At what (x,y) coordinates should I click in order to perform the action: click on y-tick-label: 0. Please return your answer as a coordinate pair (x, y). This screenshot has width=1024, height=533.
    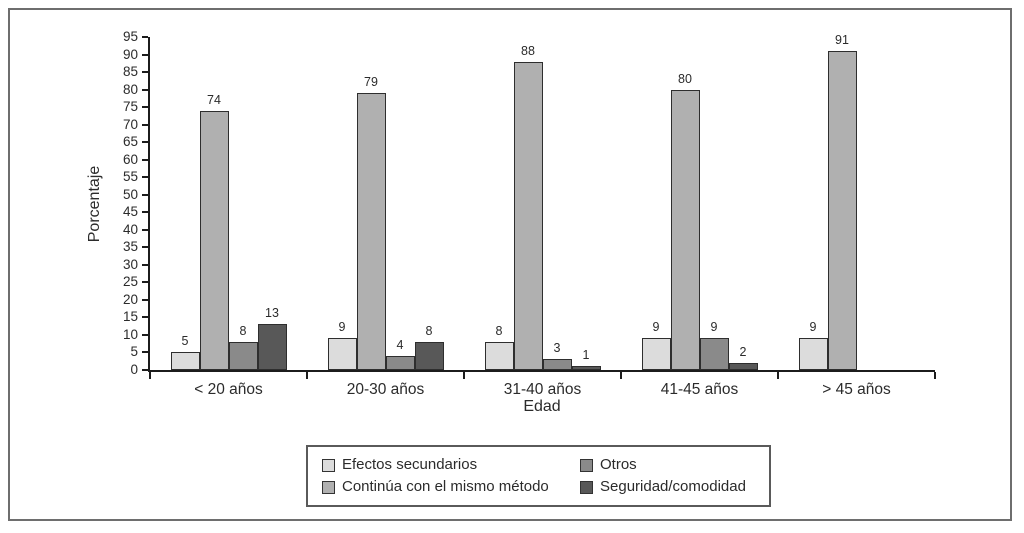
    Looking at the image, I should click on (134, 369).